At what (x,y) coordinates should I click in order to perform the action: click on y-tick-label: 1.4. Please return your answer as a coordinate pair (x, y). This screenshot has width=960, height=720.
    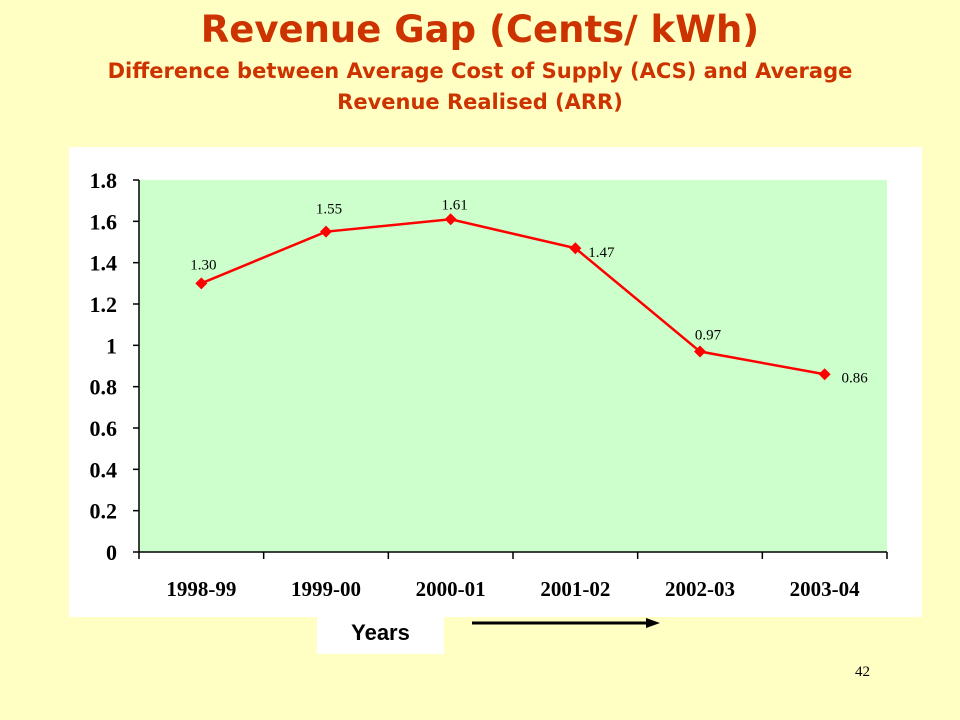
    Looking at the image, I should click on (104, 263).